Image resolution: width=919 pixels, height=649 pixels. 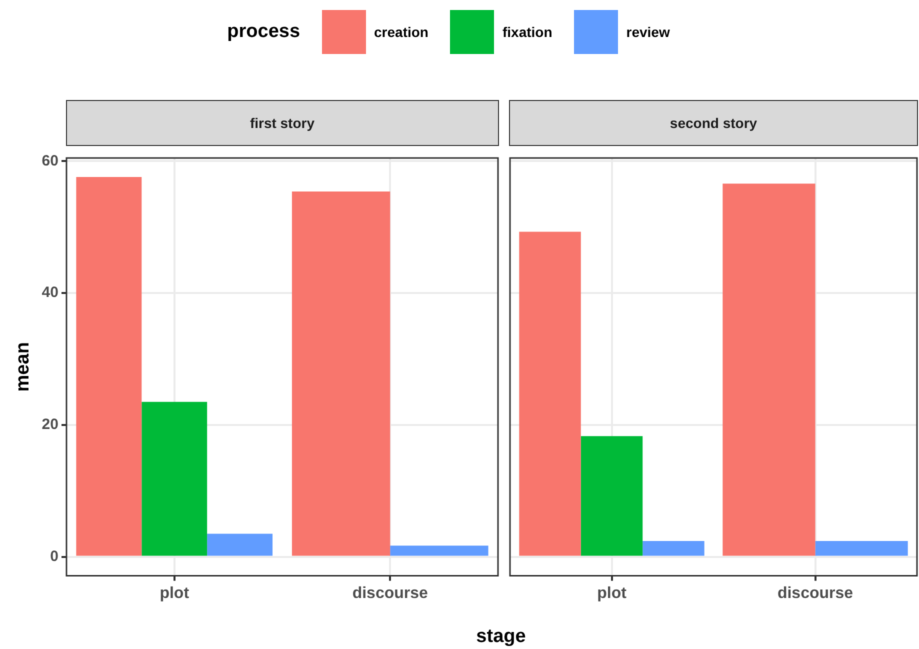 What do you see at coordinates (50, 161) in the screenshot?
I see `y-tick-label: 60` at bounding box center [50, 161].